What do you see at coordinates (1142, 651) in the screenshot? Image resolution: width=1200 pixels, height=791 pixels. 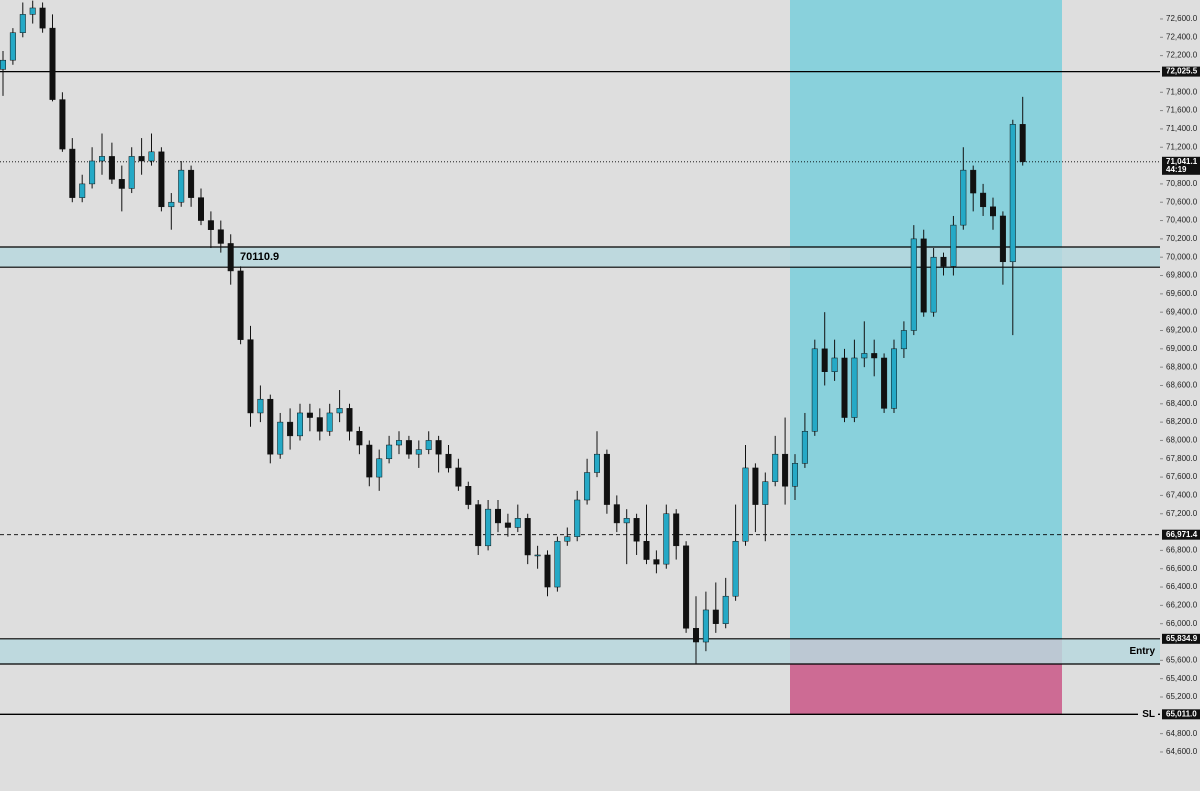 I see `entry-label: Entry` at bounding box center [1142, 651].